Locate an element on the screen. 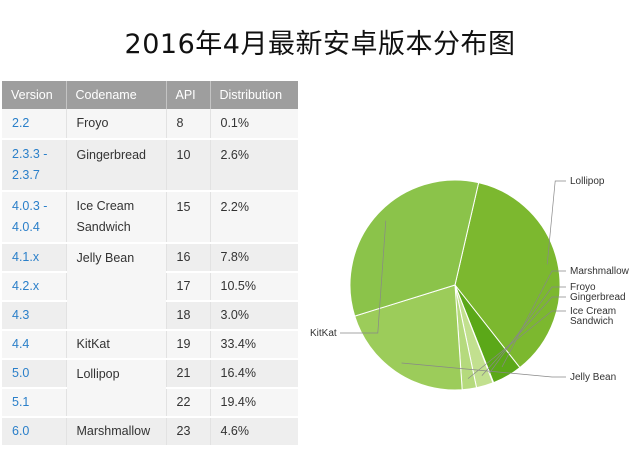 The width and height of the screenshot is (640, 460). table-row: 5.0 Lollipop 21 16.4% is located at coordinates (150, 388).